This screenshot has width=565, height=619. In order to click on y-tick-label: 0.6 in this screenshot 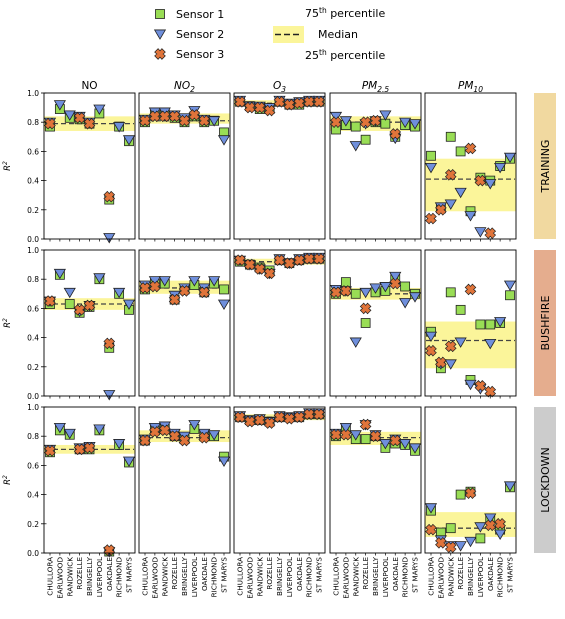, I will do `click(33, 465)`.